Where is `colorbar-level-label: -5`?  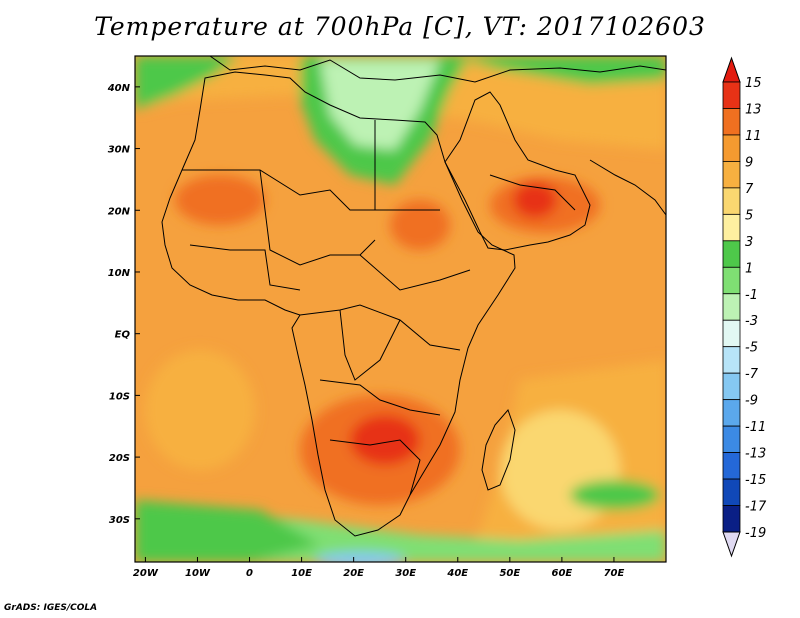
colorbar-level-label: -5 is located at coordinates (751, 348).